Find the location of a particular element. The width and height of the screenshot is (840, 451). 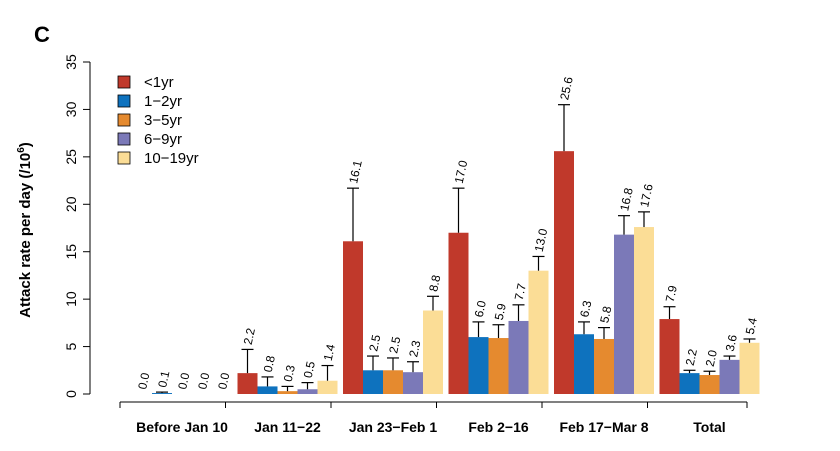

y-tick-label: 10 is located at coordinates (71, 299).